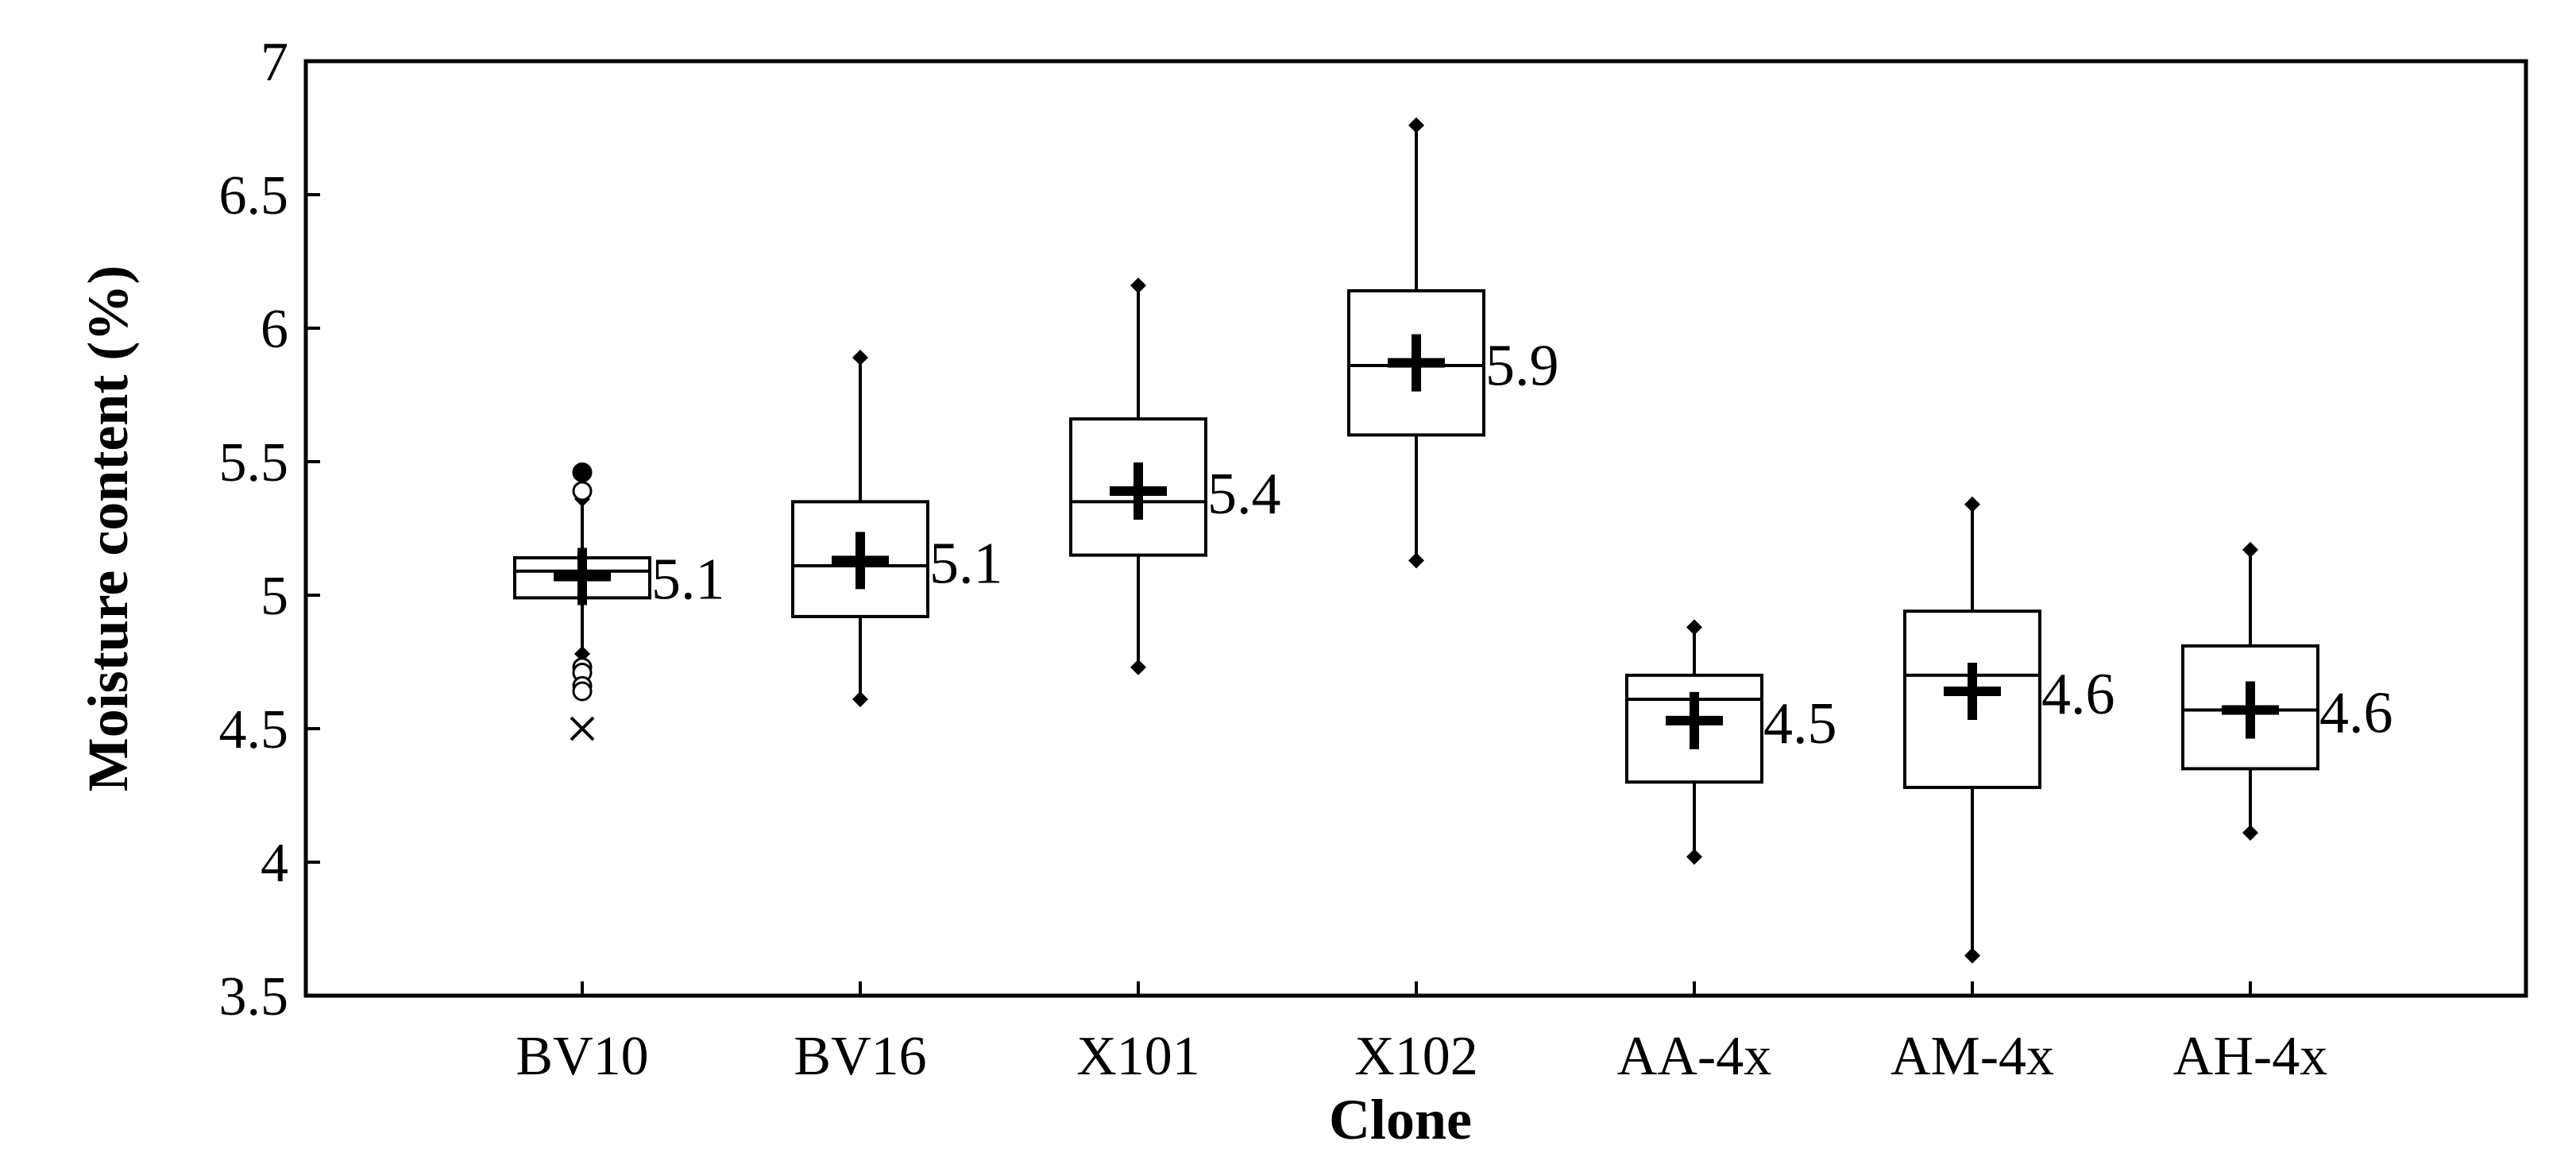 This screenshot has width=2576, height=1153. Describe the element at coordinates (1731, 742) in the screenshot. I see `box-aa-4x: 4.5` at that location.